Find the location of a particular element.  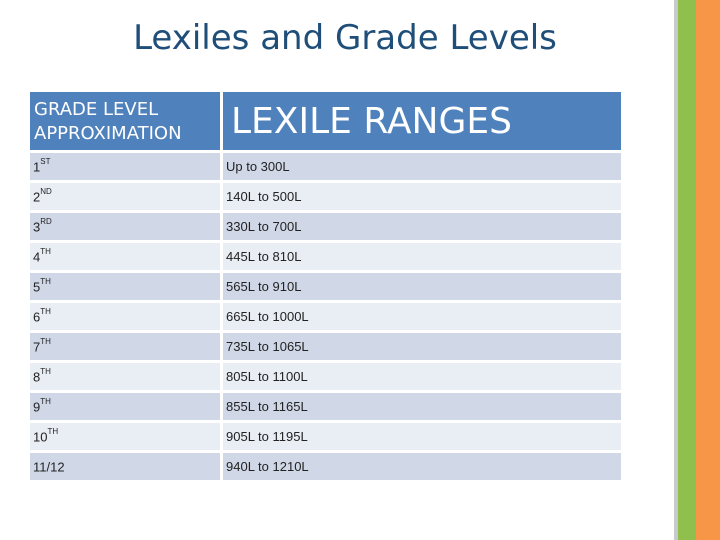

lexile-ranges-header: LEXILE RANGES is located at coordinates (422, 121).